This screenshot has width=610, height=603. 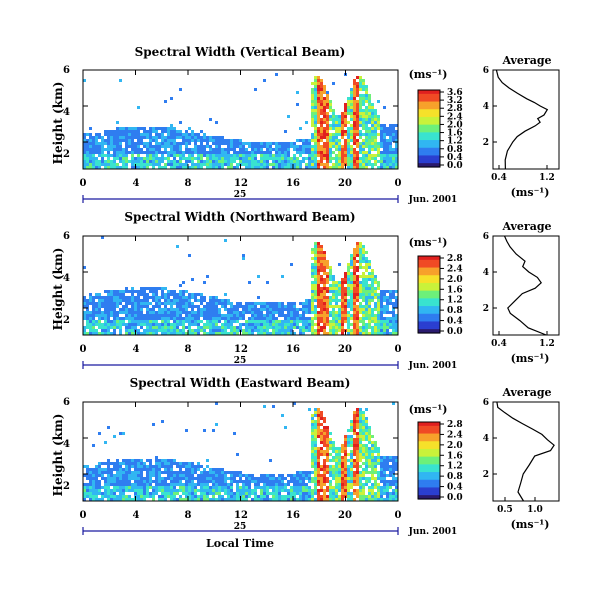 What do you see at coordinates (455, 134) in the screenshot?
I see `colorbar-tick-label: 1.6` at bounding box center [455, 134].